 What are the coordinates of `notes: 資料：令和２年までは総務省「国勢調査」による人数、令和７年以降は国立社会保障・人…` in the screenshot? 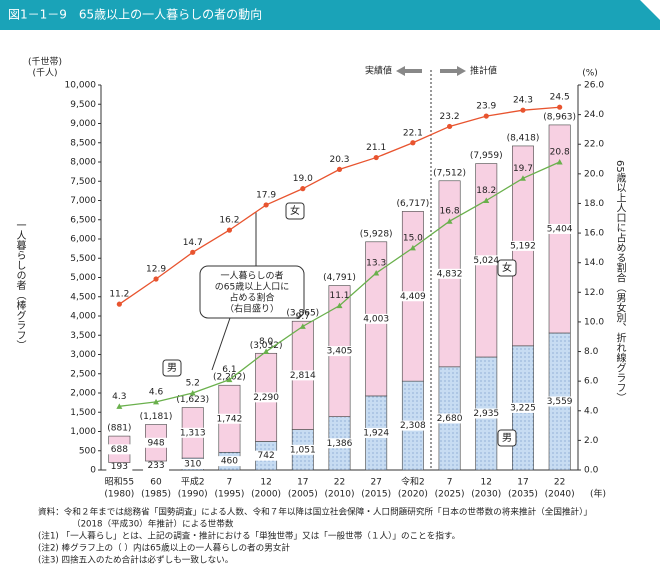 It's located at (315, 536).